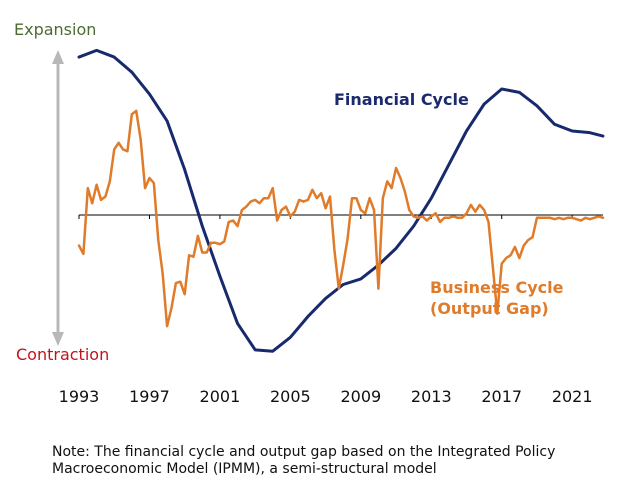 Image resolution: width=624 pixels, height=492 pixels. What do you see at coordinates (58, 57) in the screenshot?
I see `arrow-up-head` at bounding box center [58, 57].